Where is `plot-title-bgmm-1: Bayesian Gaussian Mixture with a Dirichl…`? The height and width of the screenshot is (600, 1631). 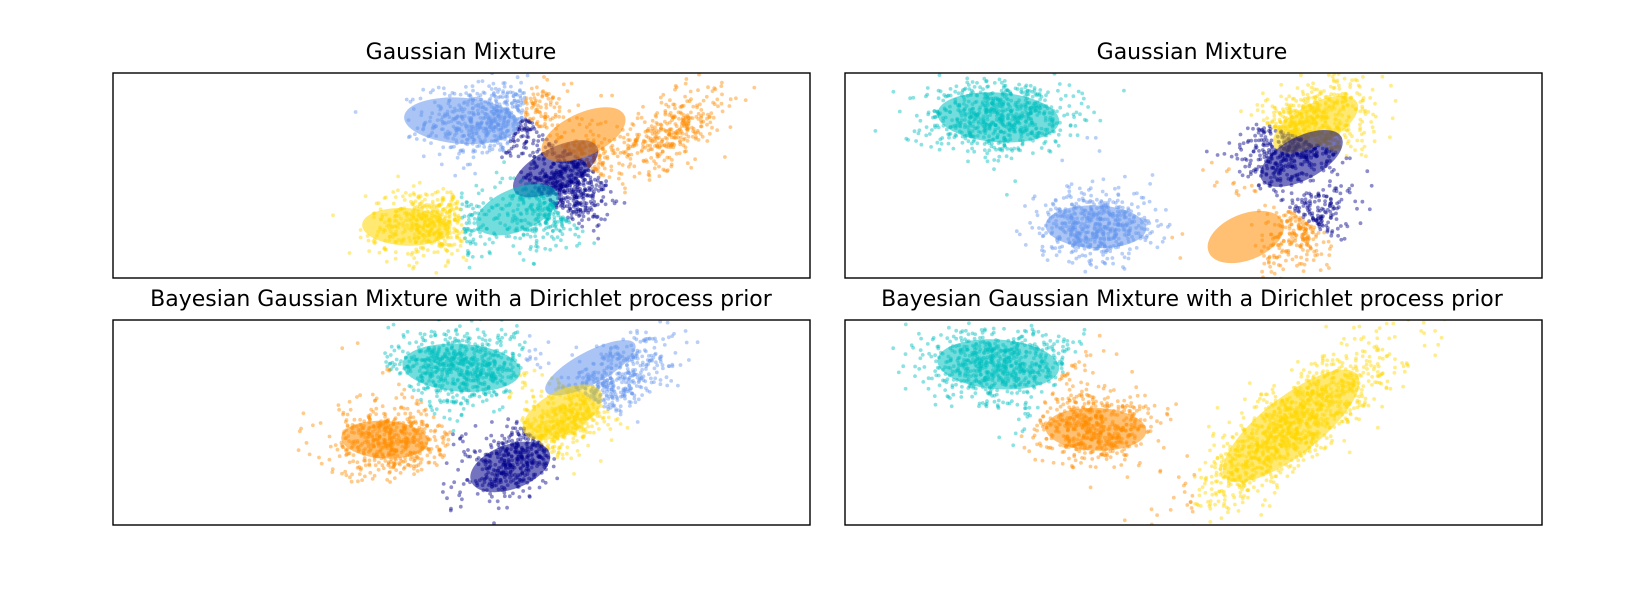
plot-title-bgmm-1: Bayesian Gaussian Mixture with a Dirichl… is located at coordinates (461, 299).